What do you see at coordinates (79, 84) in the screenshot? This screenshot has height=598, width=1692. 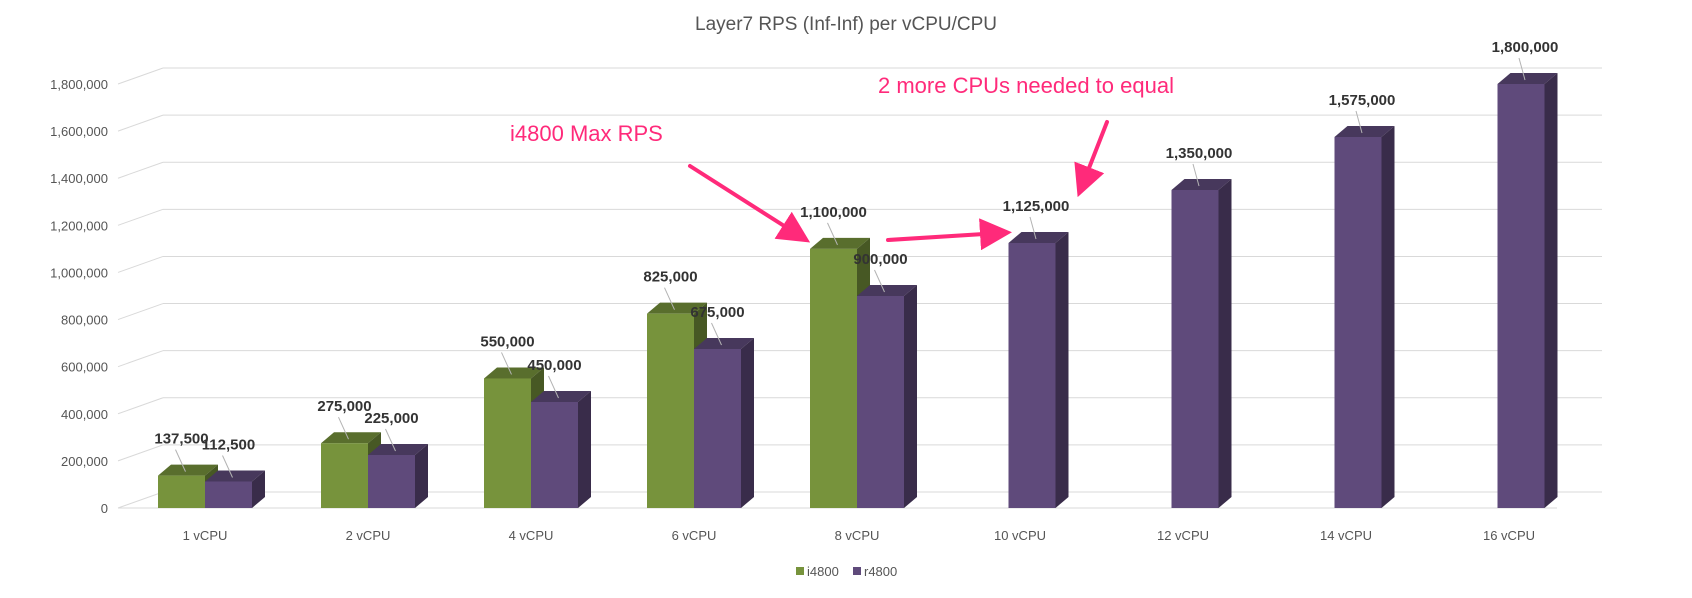 I see `y-tick-label: 1,800,000` at bounding box center [79, 84].